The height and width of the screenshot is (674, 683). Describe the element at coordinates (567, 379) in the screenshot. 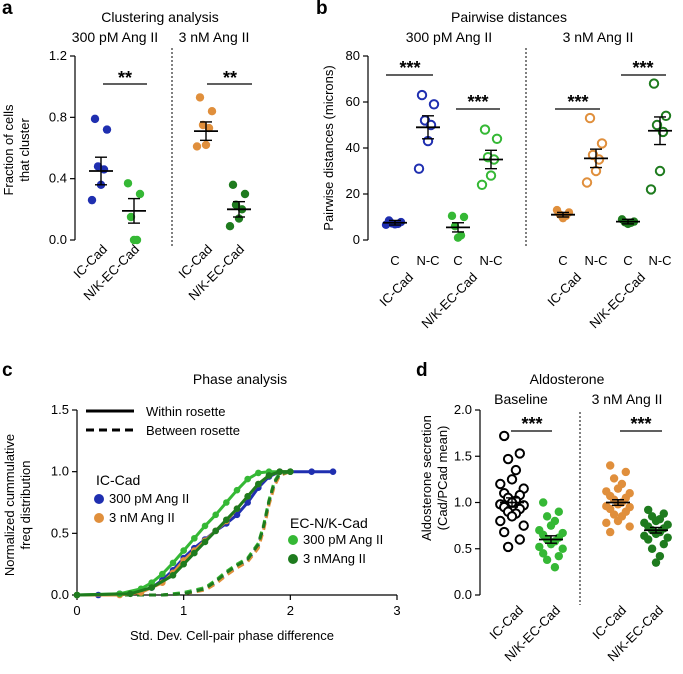

I see `panel-d-title: Aldosterone` at that location.